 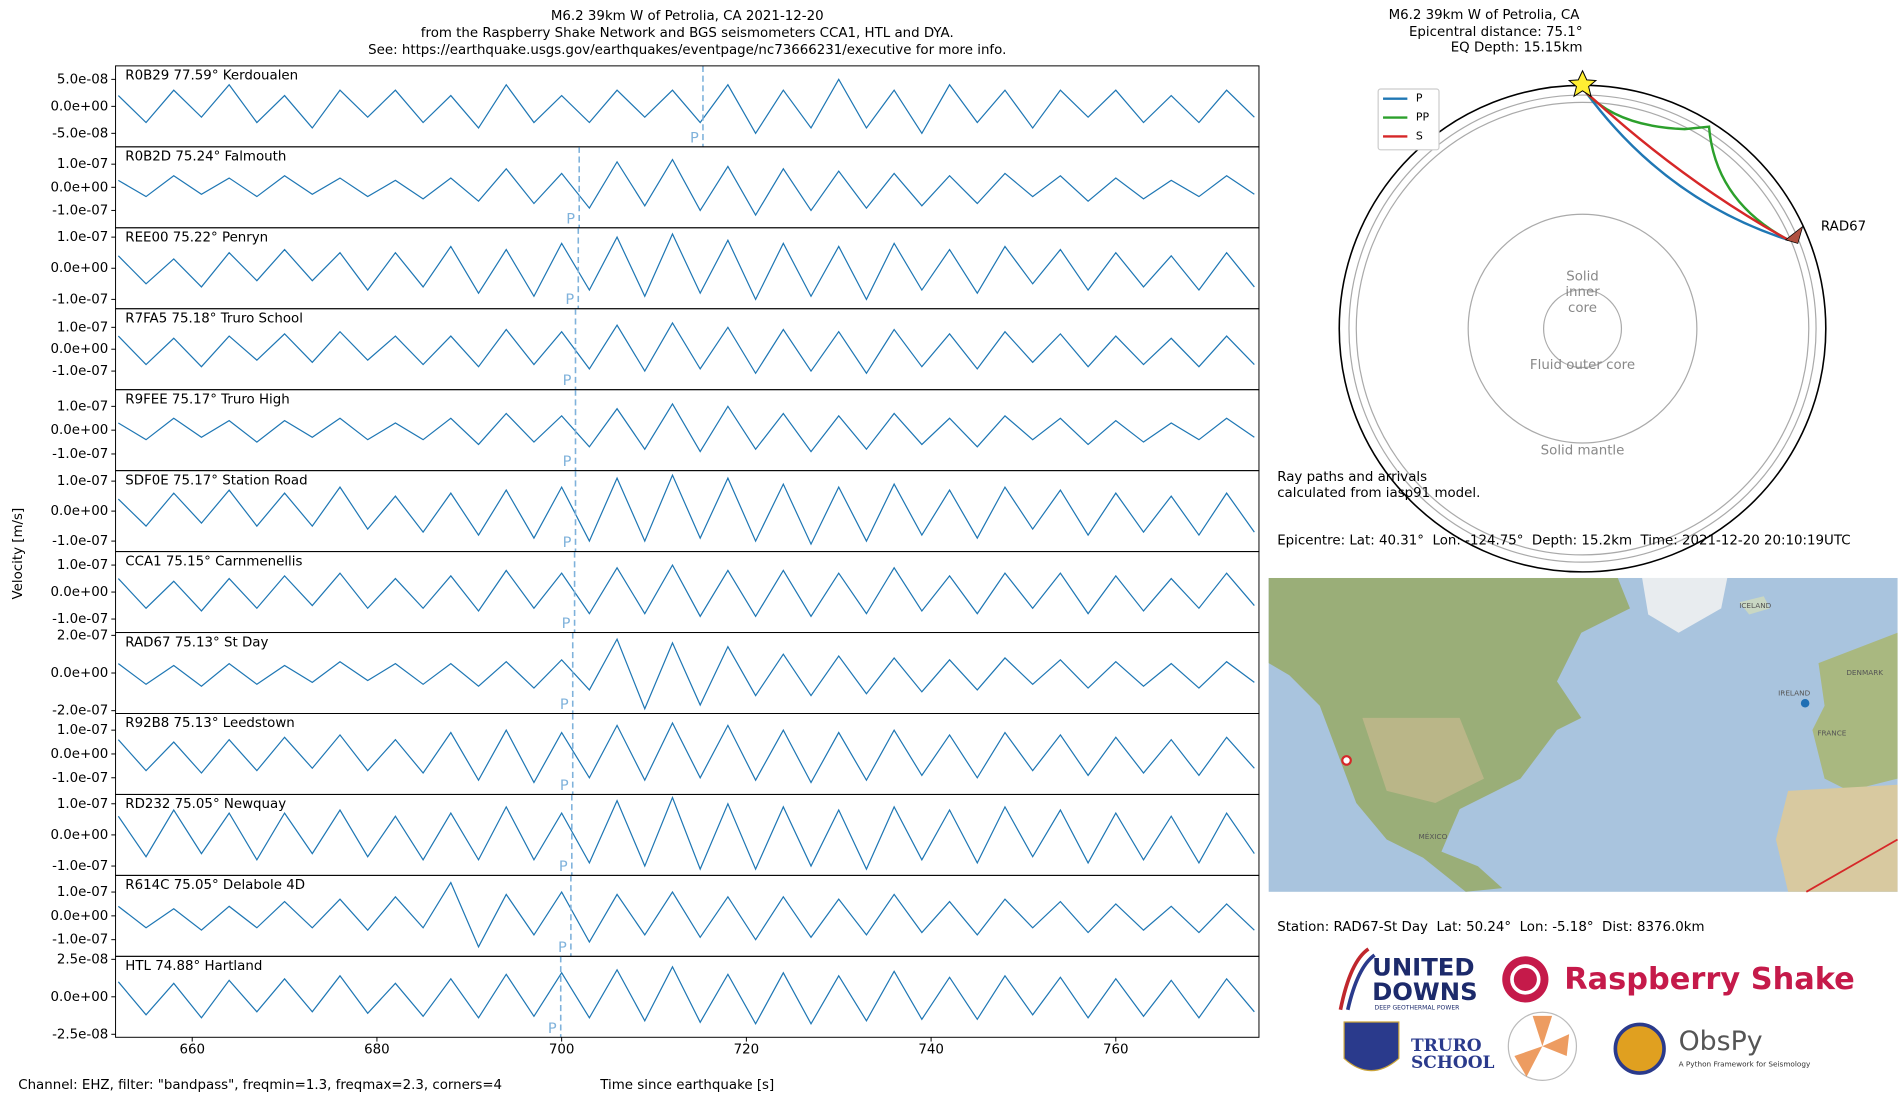 I want to click on y-tick-label: 5.0e-08, so click(x=82, y=79).